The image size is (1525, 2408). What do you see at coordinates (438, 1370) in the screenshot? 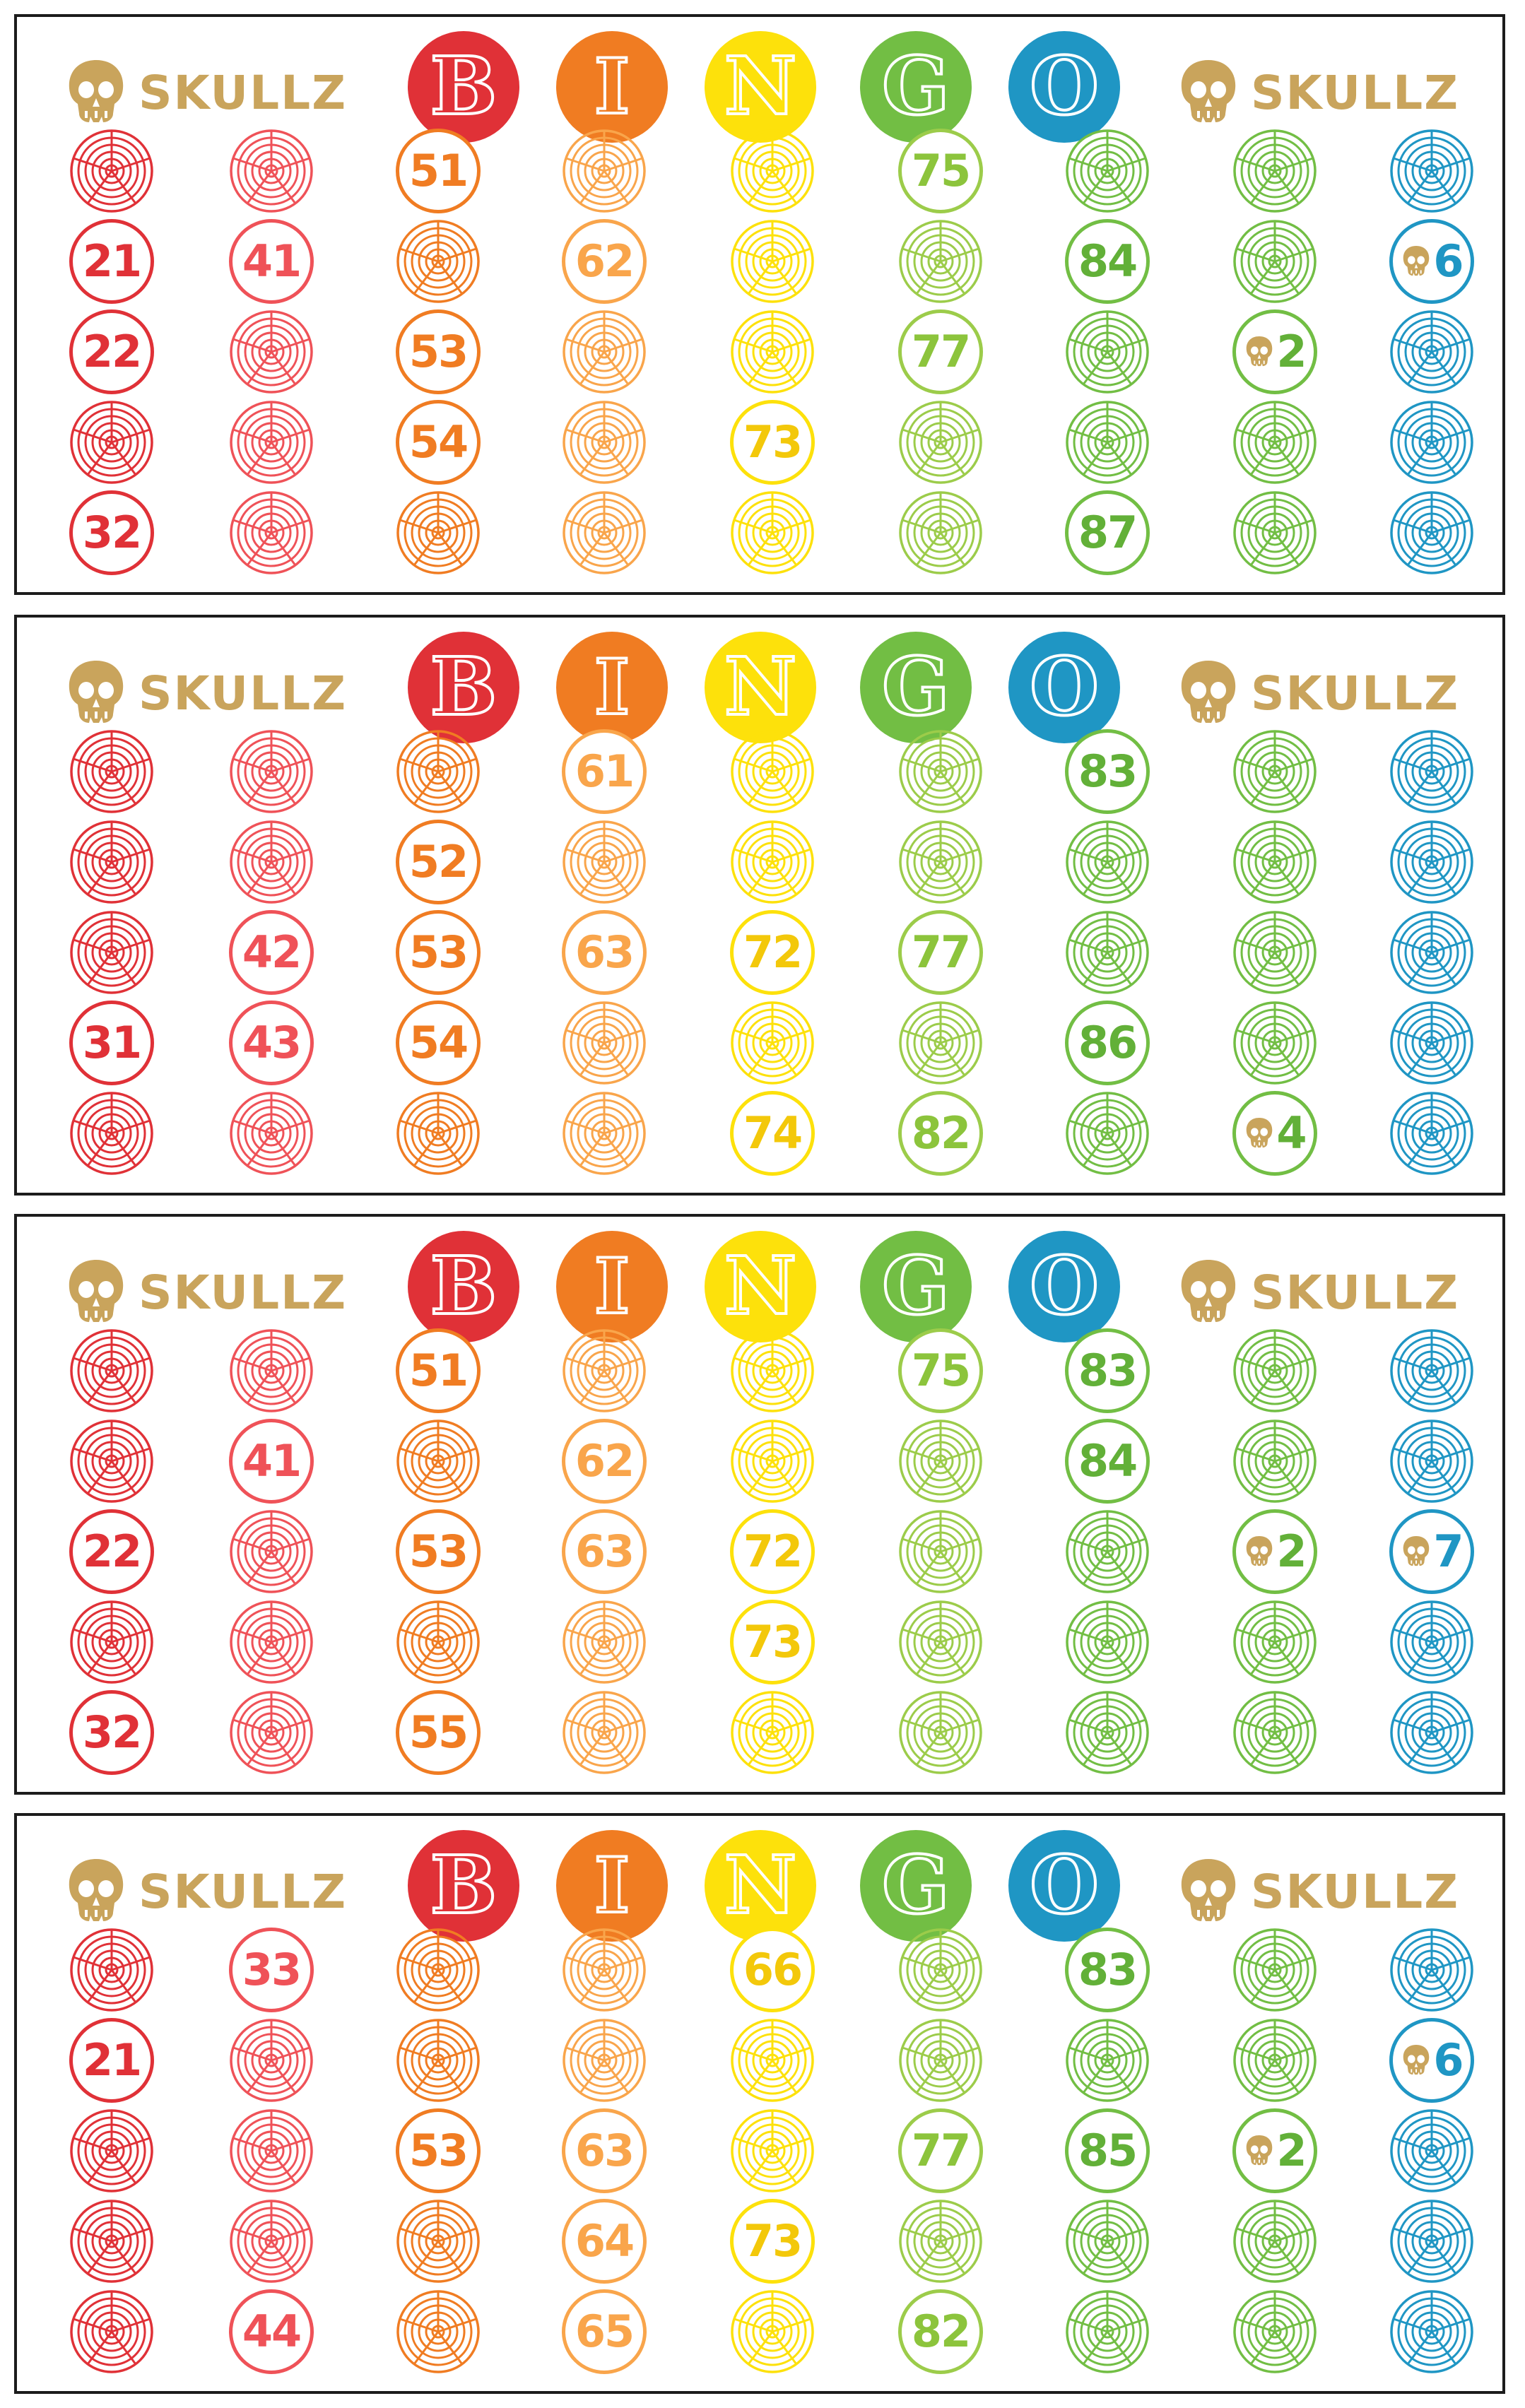
I see `called-number: 51` at bounding box center [438, 1370].